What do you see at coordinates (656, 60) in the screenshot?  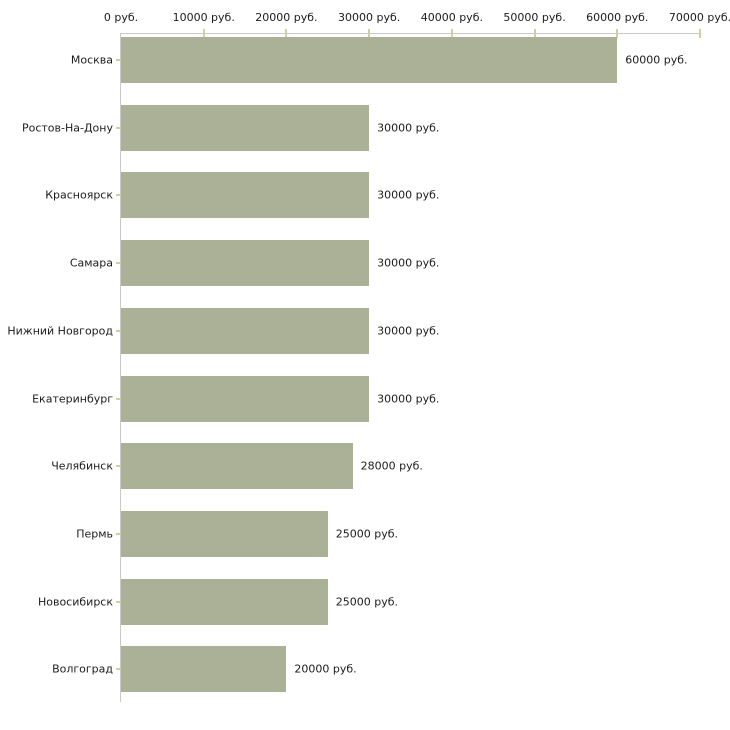 I see `value-label: 60000 руб.` at bounding box center [656, 60].